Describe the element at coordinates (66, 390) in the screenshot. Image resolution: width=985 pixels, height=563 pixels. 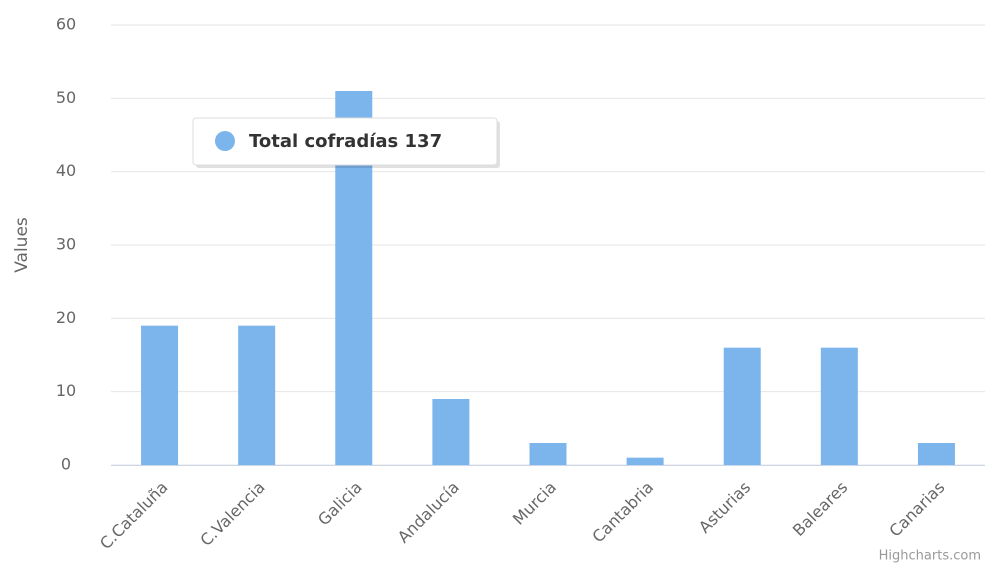
I see `y-tick-label: 10` at that location.